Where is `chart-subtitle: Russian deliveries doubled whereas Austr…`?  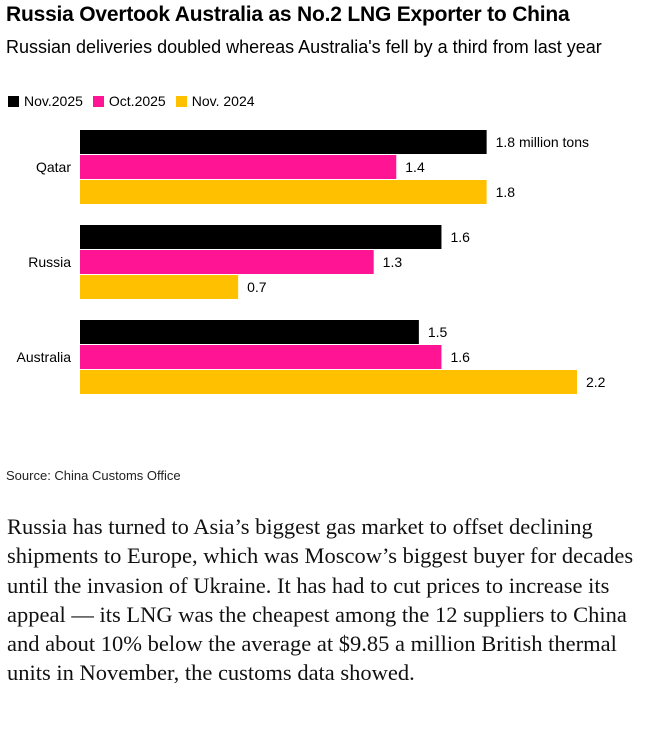 chart-subtitle: Russian deliveries doubled whereas Austr… is located at coordinates (304, 47).